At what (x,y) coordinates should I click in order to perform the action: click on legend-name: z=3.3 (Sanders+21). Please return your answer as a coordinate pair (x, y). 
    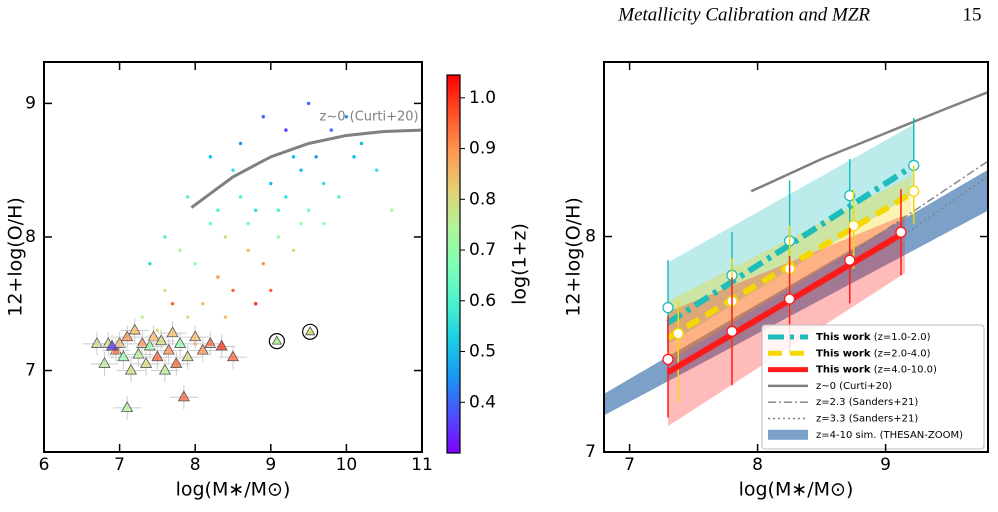
    Looking at the image, I should click on (867, 419).